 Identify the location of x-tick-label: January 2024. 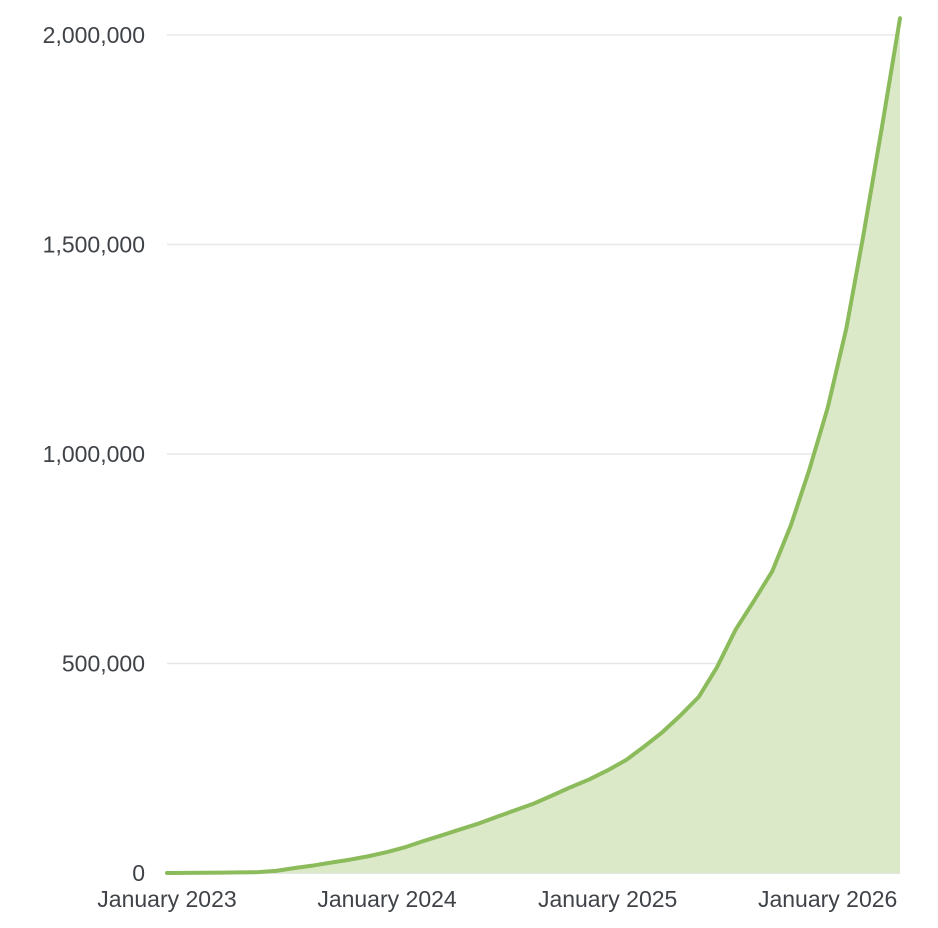
(387, 899).